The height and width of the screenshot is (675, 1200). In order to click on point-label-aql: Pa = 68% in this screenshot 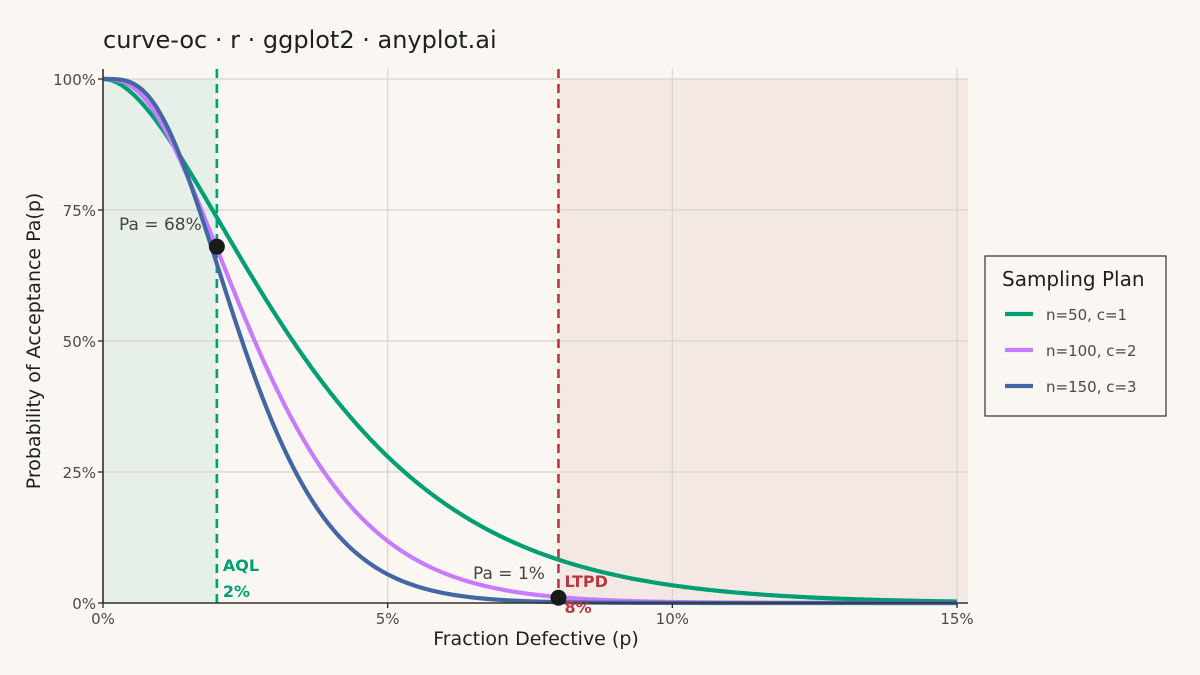, I will do `click(160, 225)`.